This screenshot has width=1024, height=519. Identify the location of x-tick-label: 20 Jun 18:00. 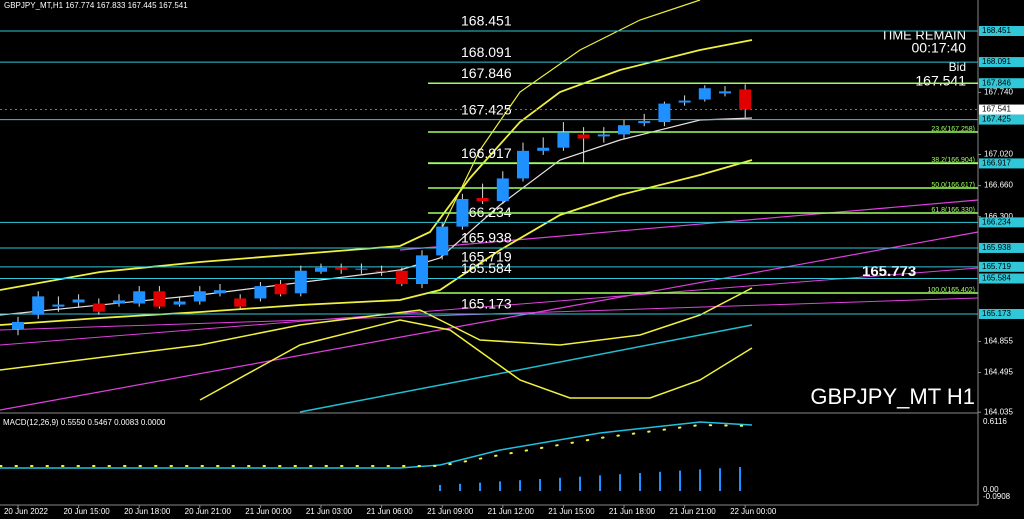
(147, 511).